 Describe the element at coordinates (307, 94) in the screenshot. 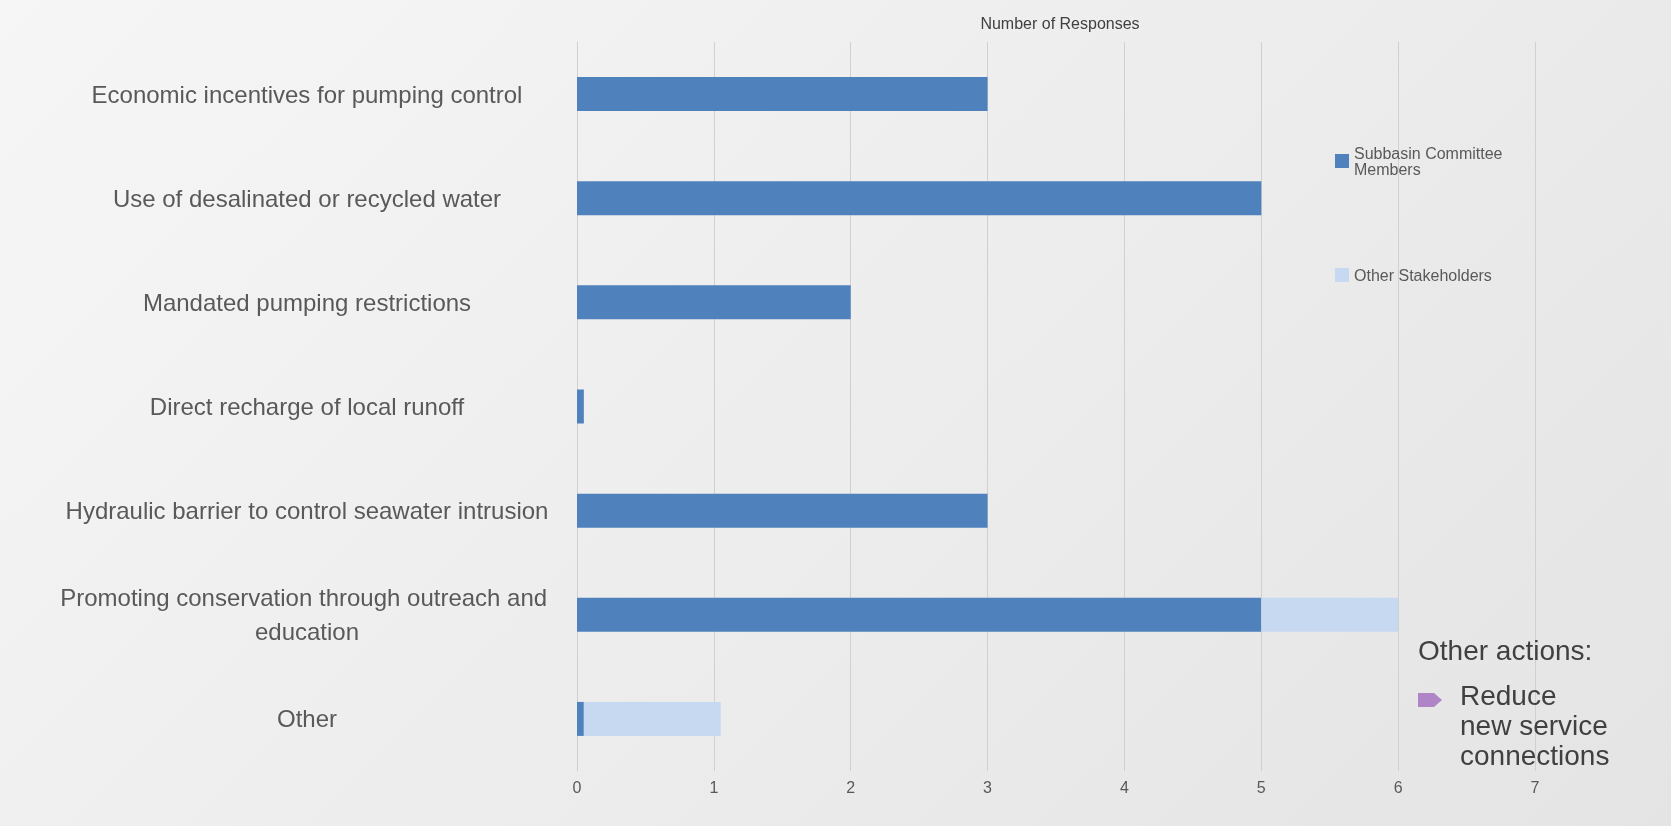

I see `y-tick-label: Economic incentives for pumping control` at that location.